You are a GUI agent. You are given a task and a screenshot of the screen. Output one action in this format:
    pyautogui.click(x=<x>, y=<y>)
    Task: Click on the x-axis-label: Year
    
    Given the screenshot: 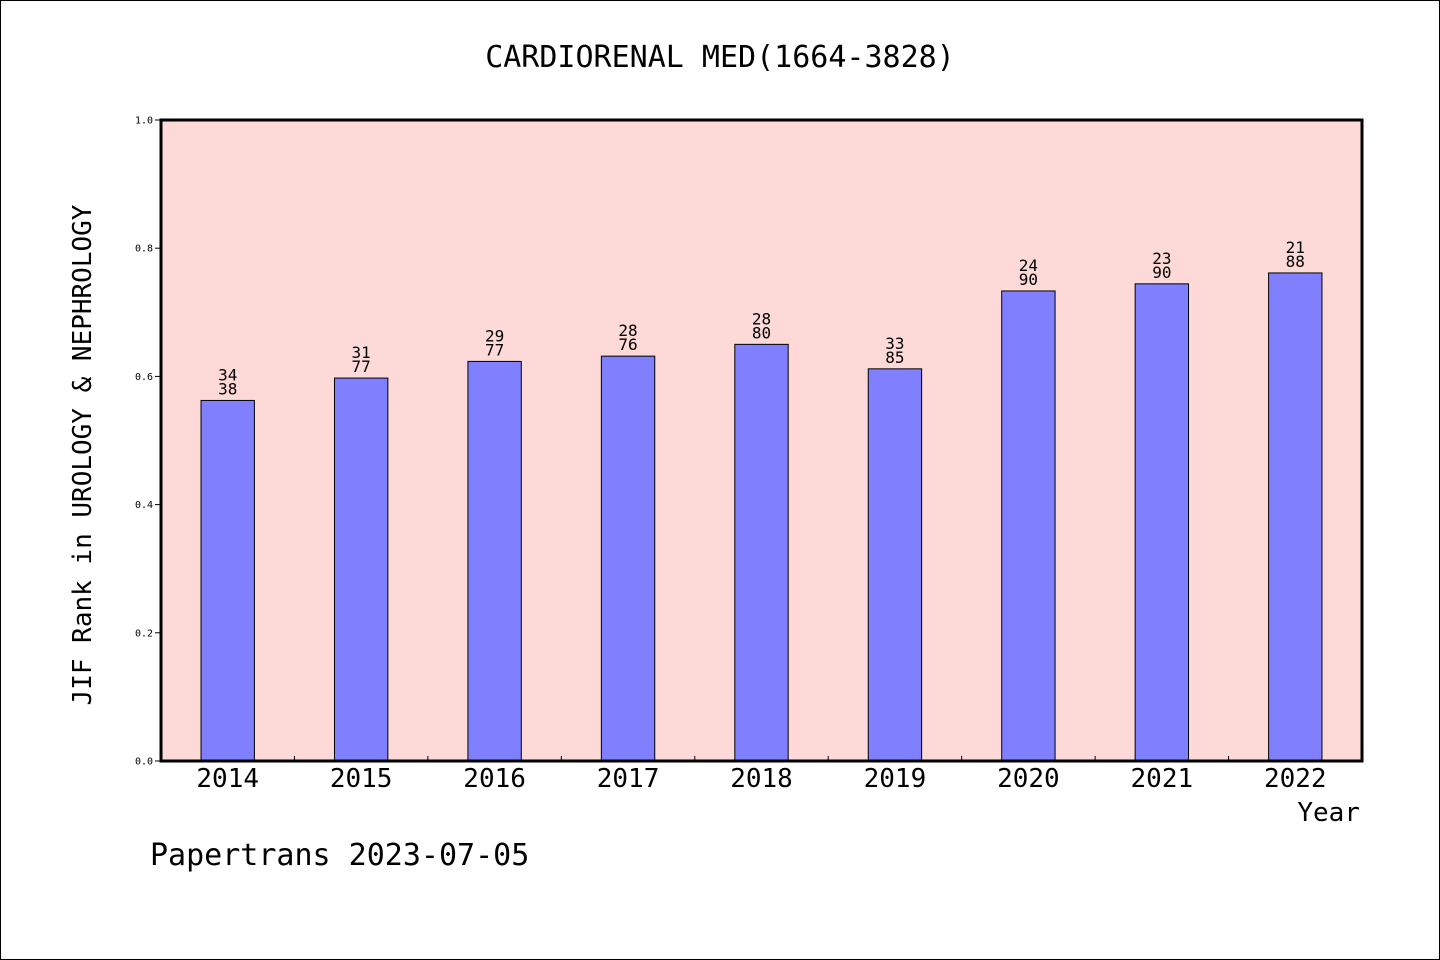 What is the action you would take?
    pyautogui.click(x=1328, y=813)
    